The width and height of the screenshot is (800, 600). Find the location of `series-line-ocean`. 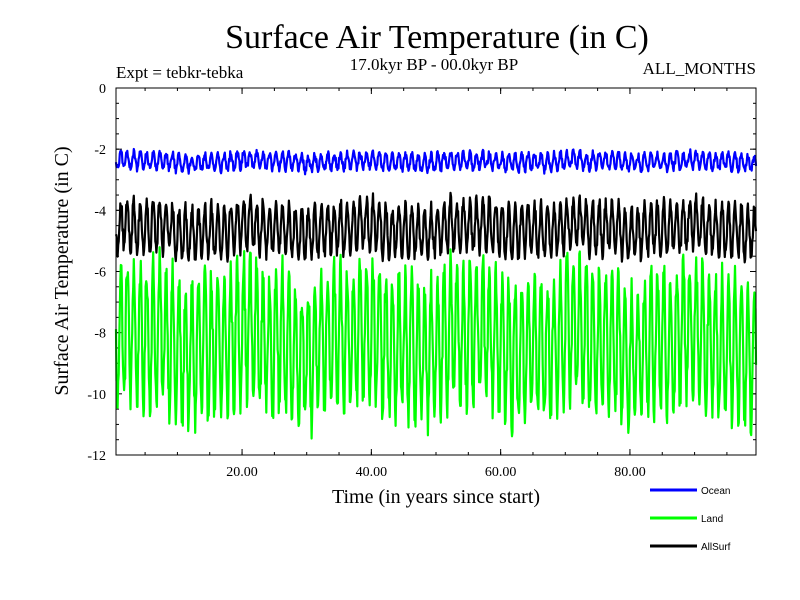

series-line-ocean is located at coordinates (436, 161).